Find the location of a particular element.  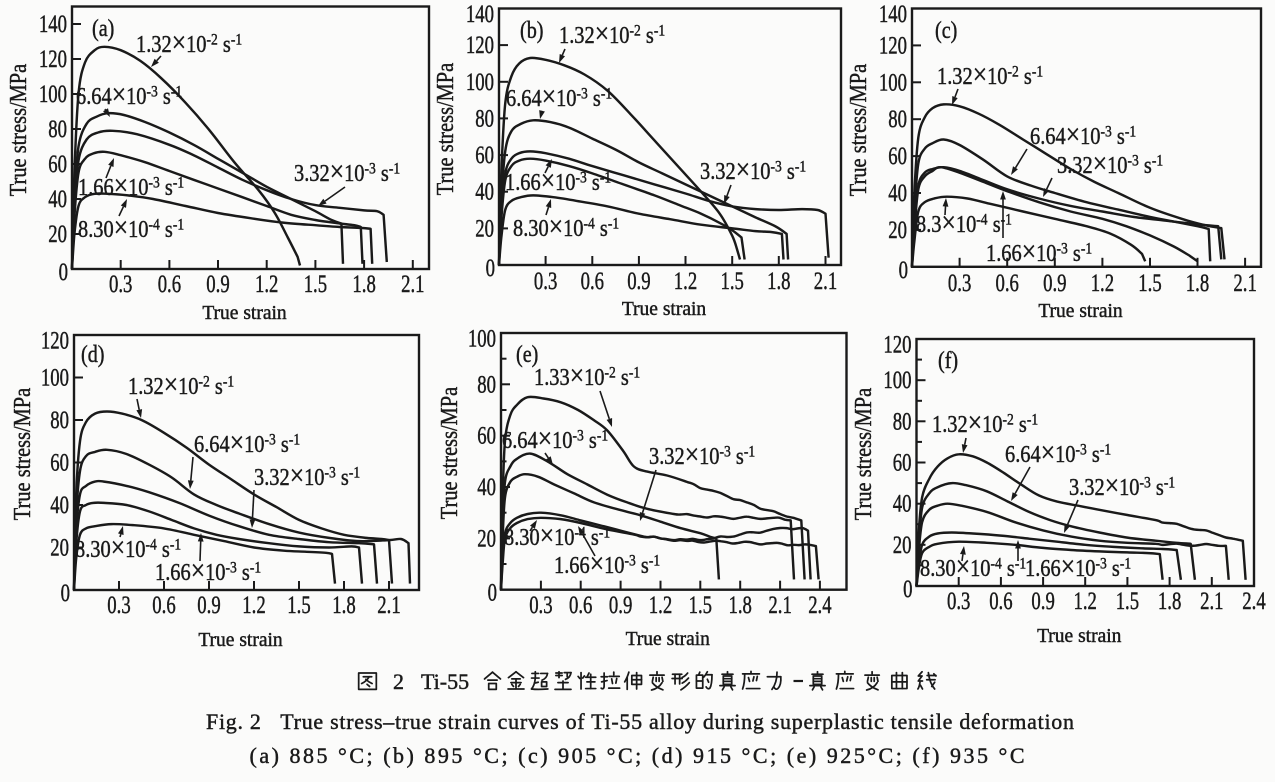

svg-text: 2 is located at coordinates (398, 681).